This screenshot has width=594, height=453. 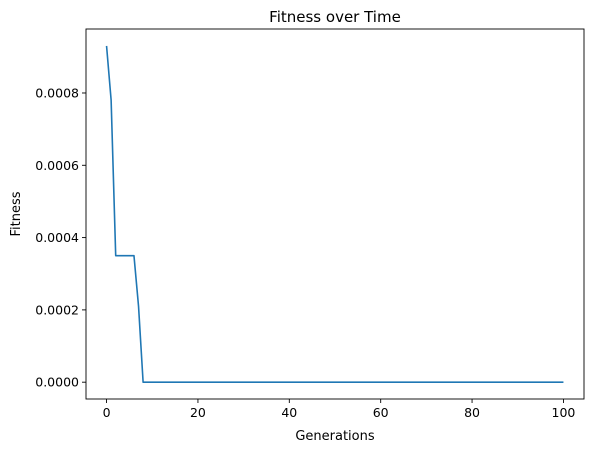 I want to click on x-axis-title: Generations, so click(x=335, y=436).